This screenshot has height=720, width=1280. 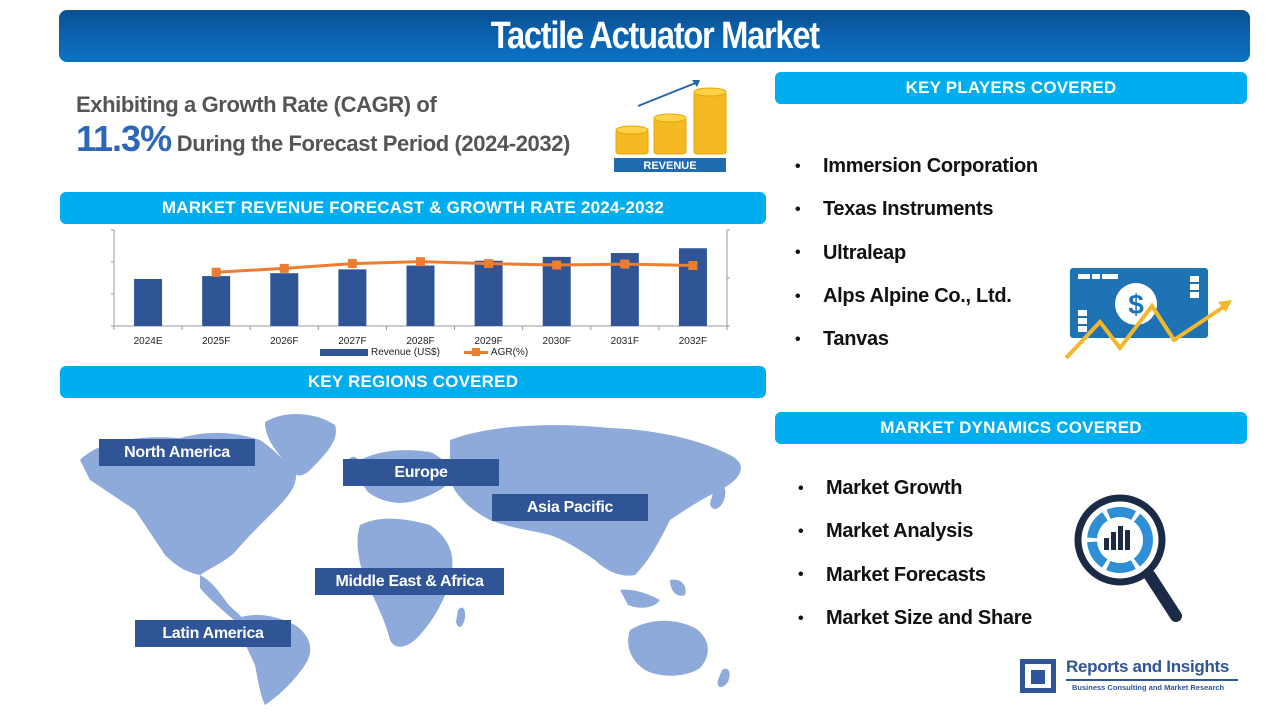 What do you see at coordinates (915, 618) in the screenshot?
I see `dynamics-item: • Market Size and Share` at bounding box center [915, 618].